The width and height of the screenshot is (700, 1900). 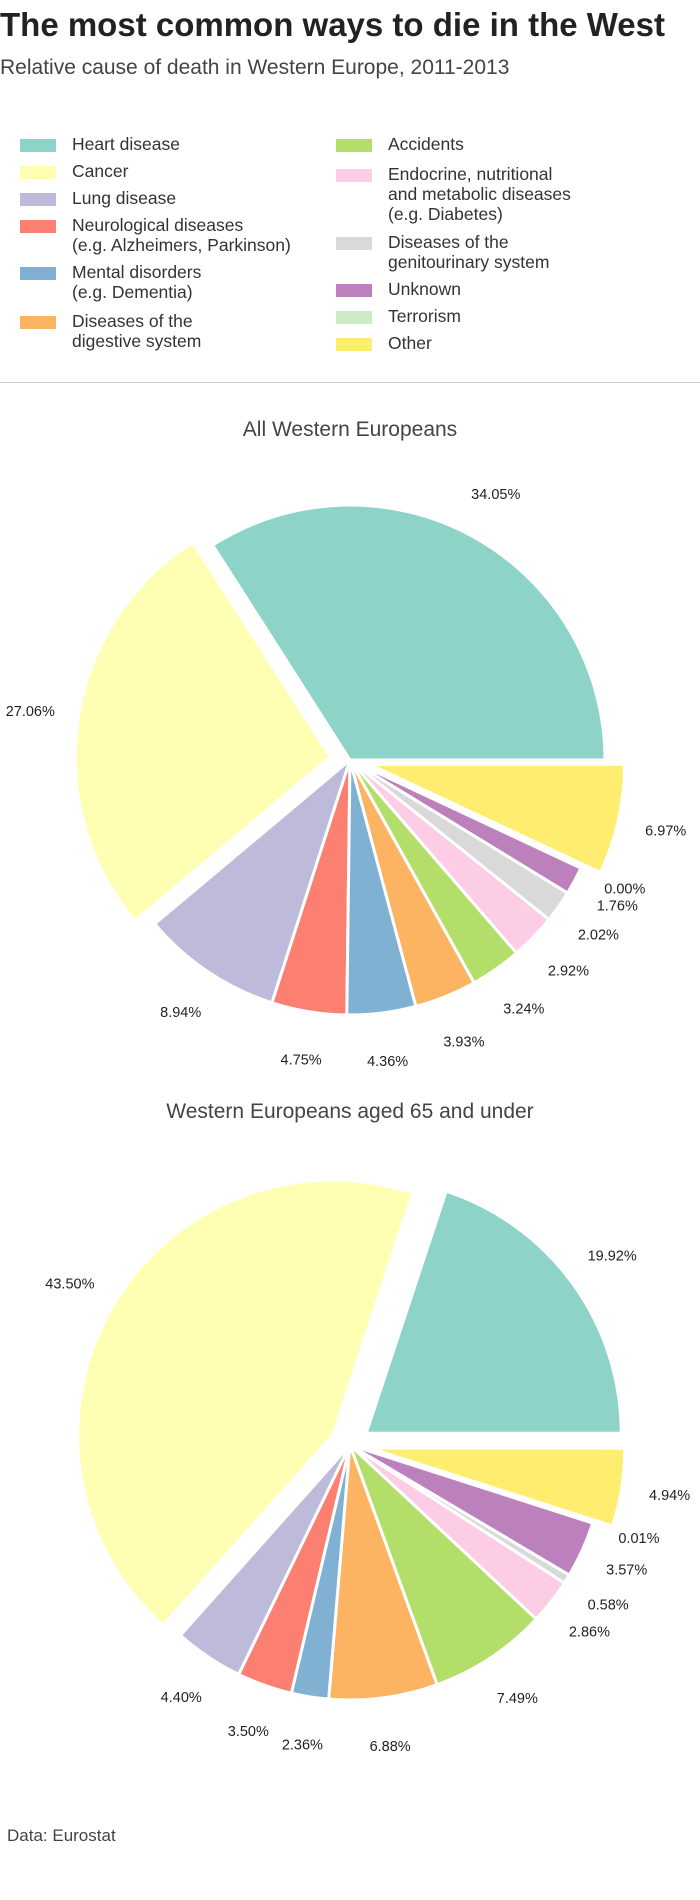 I want to click on page-title: The most common ways to die in the West, so click(x=332, y=24).